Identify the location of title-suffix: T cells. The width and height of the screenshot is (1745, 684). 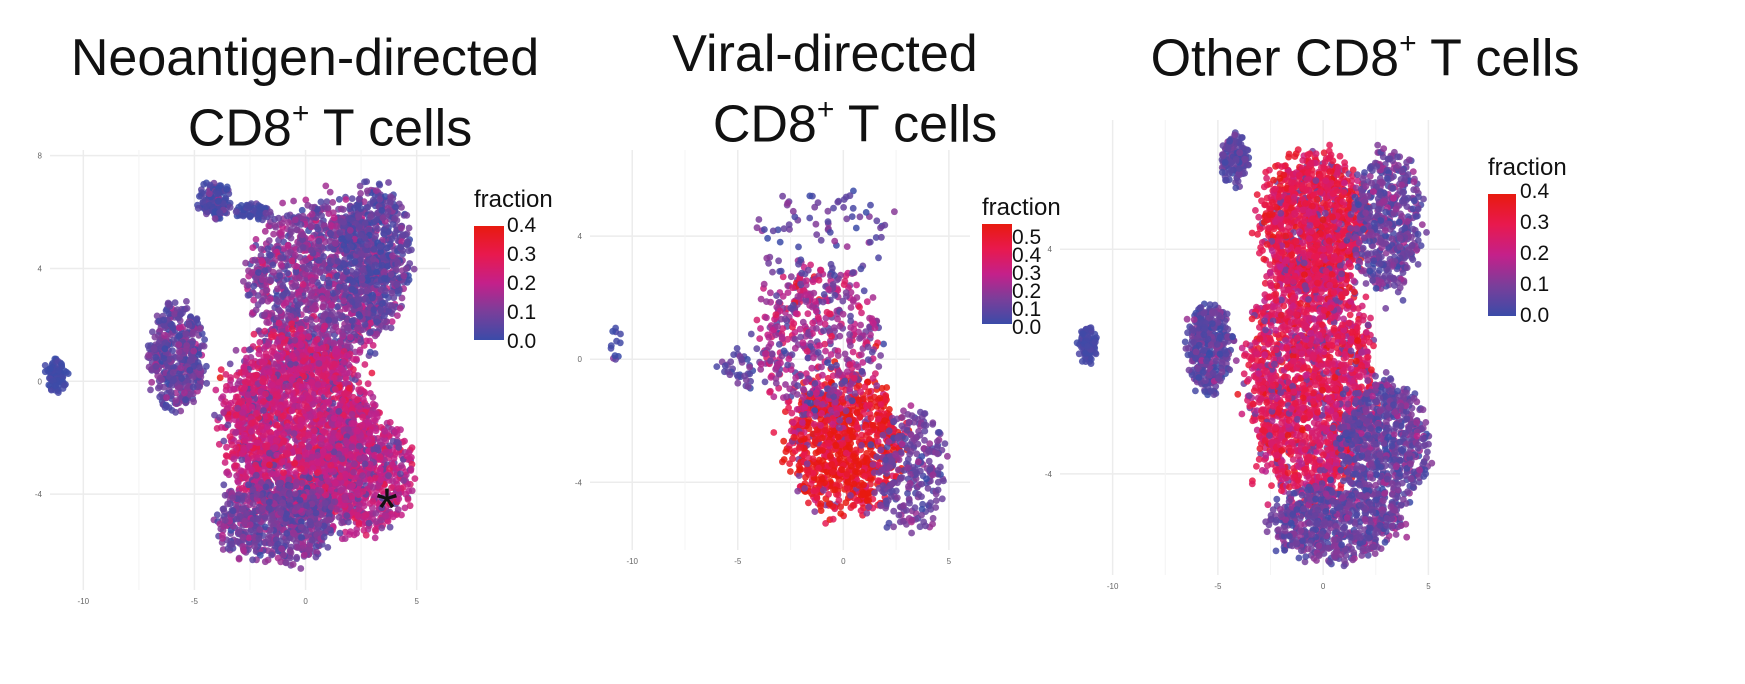
(397, 128).